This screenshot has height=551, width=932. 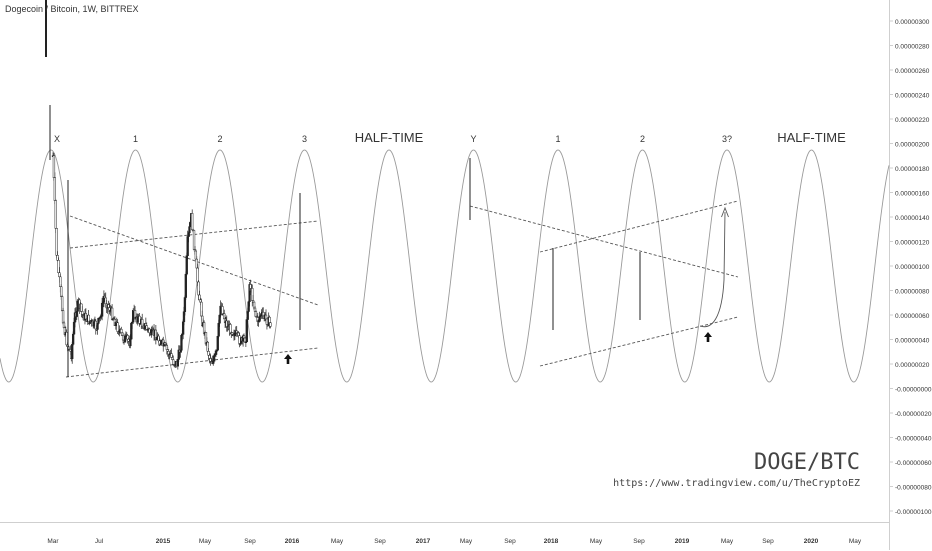 I want to click on price-tick-label: 0.00000120, so click(x=912, y=243).